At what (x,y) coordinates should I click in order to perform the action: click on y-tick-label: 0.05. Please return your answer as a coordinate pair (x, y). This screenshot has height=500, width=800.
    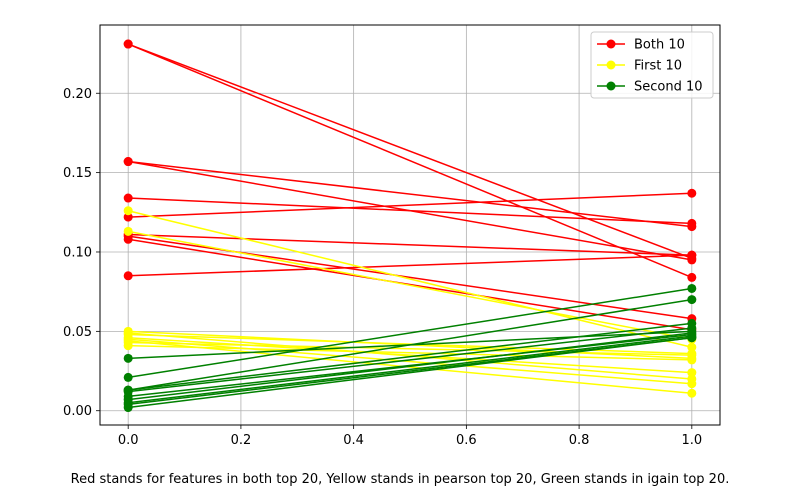
    Looking at the image, I should click on (77, 332).